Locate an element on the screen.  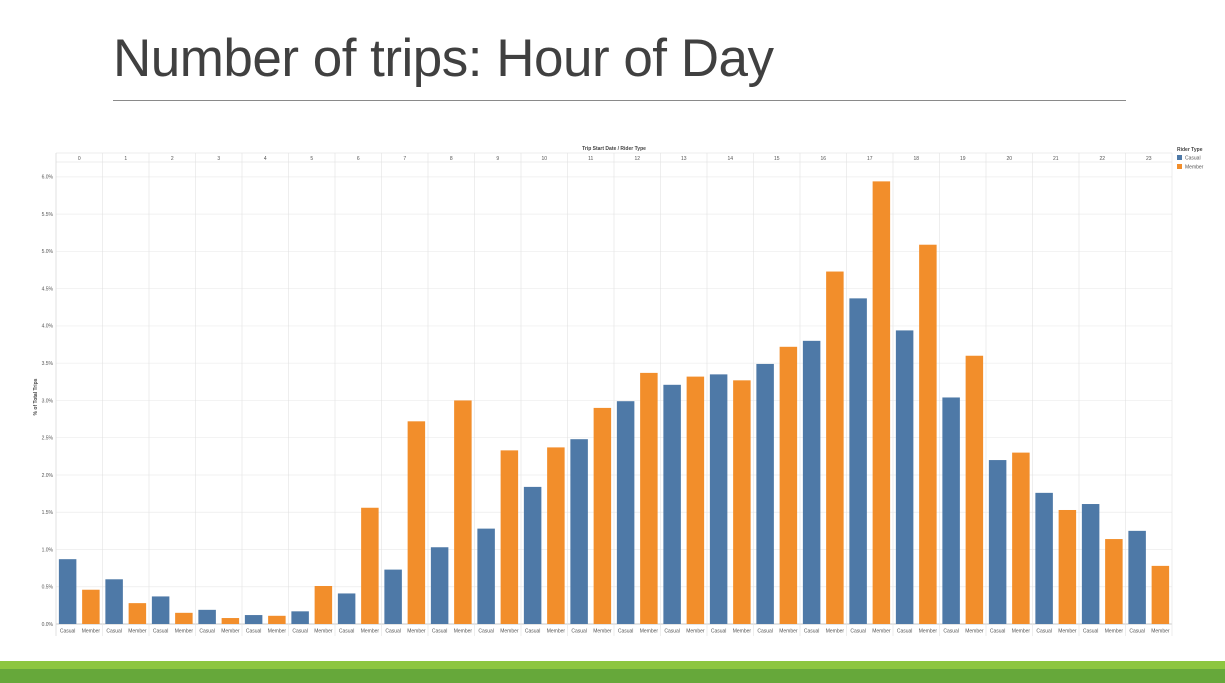
chart-header-title: Trip Start Date / Rider Type is located at coordinates (614, 149).